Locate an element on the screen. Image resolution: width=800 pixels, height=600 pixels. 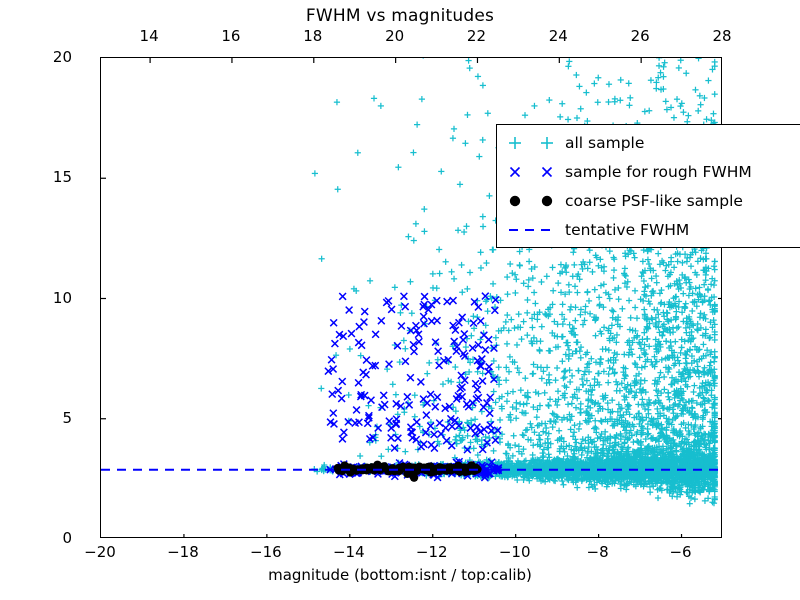
legend-entry-sample-for-rough-fwhm: sample for rough FWHM is located at coordinates (648, 171).